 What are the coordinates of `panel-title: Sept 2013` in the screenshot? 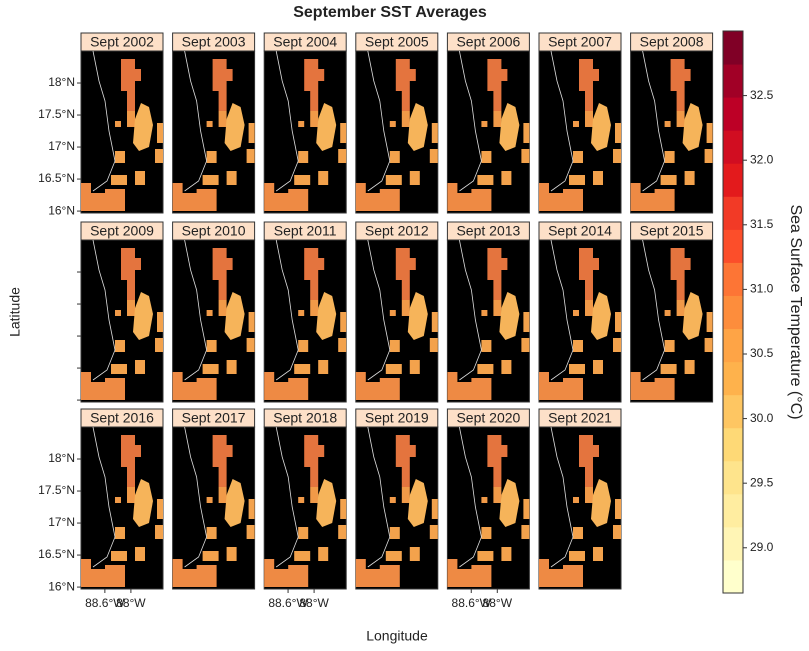 It's located at (488, 231).